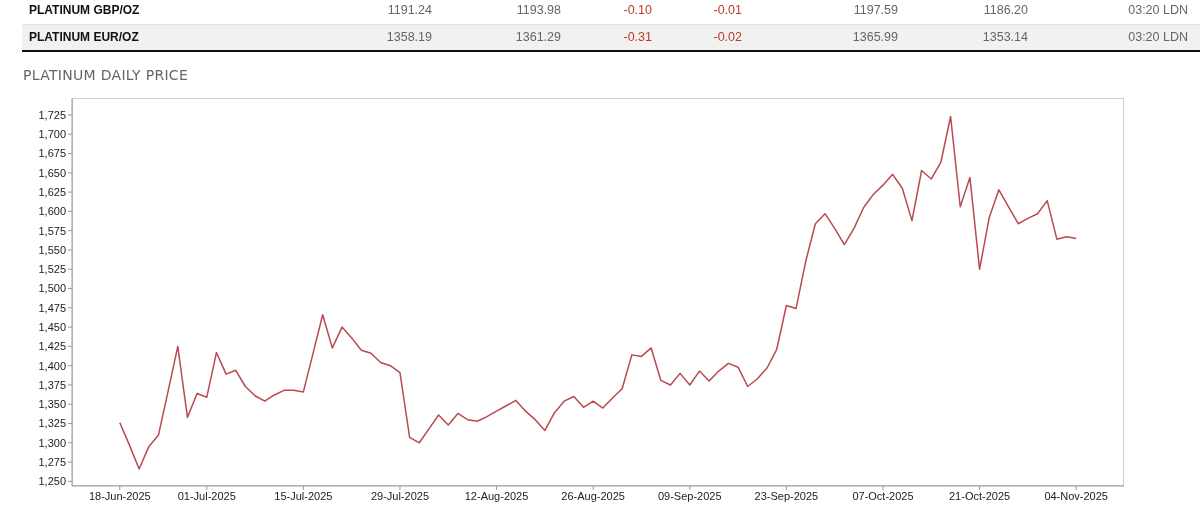 Image resolution: width=1200 pixels, height=511 pixels. What do you see at coordinates (206, 495) in the screenshot?
I see `x-tick-label: 01-Jul-2025` at bounding box center [206, 495].